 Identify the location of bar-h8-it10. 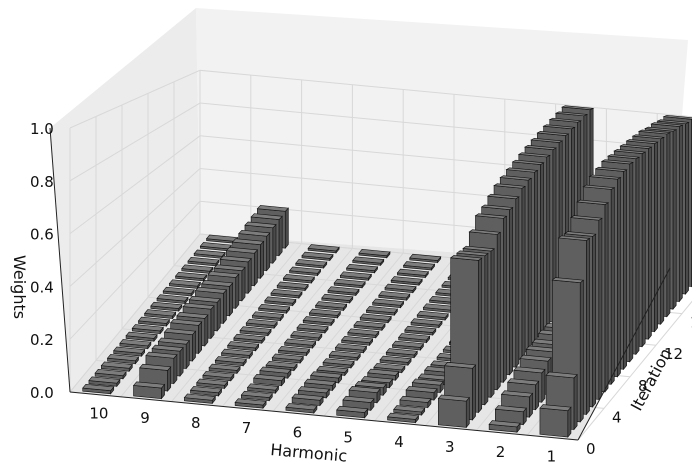
(261, 324).